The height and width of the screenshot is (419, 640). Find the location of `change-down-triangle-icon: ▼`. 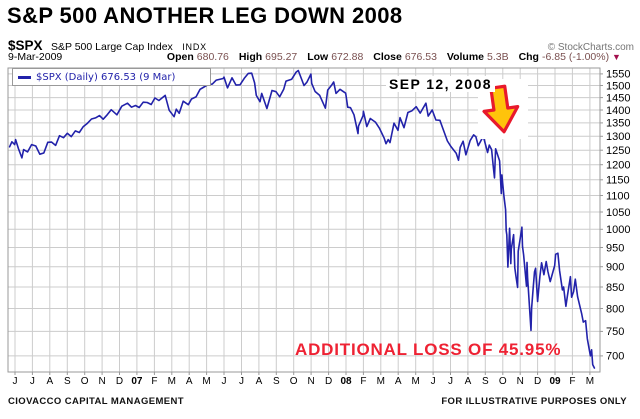

change-down-triangle-icon: ▼ is located at coordinates (616, 57).